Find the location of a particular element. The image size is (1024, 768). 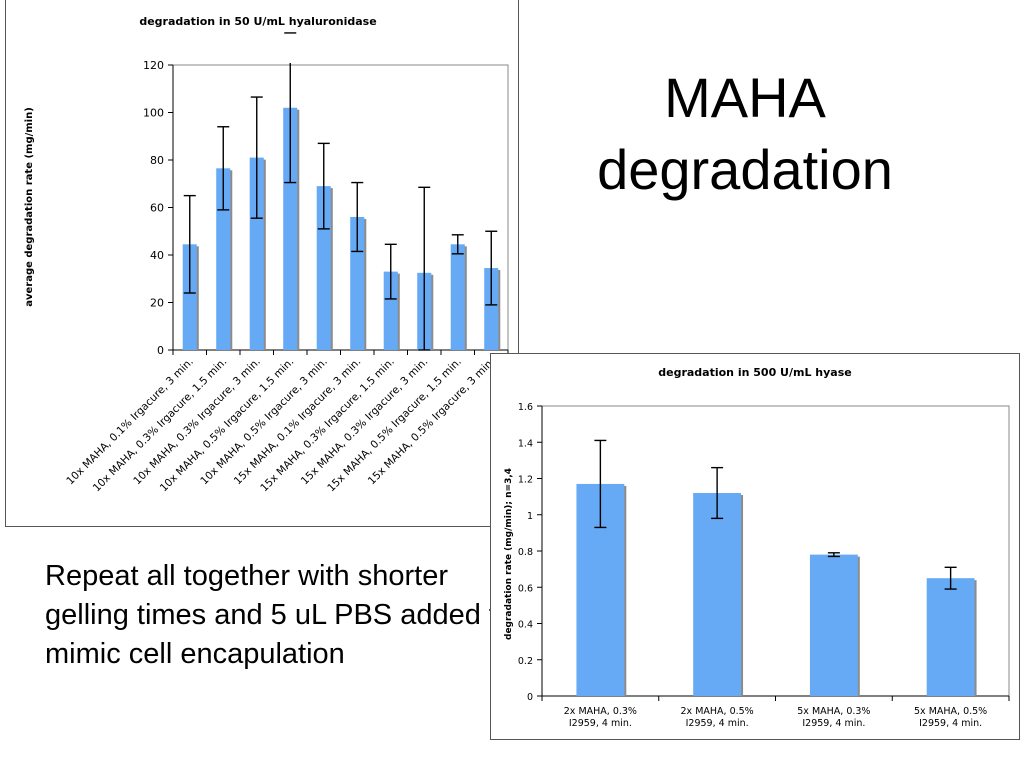

y-tick-label: 20 is located at coordinates (157, 303).